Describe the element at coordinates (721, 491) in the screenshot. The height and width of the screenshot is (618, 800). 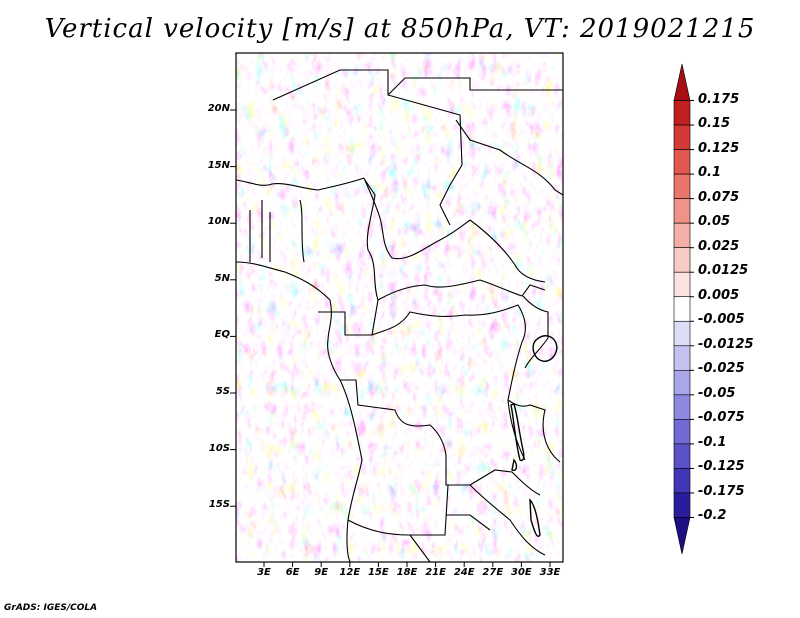
I see `colorbar-label: -0.175` at that location.